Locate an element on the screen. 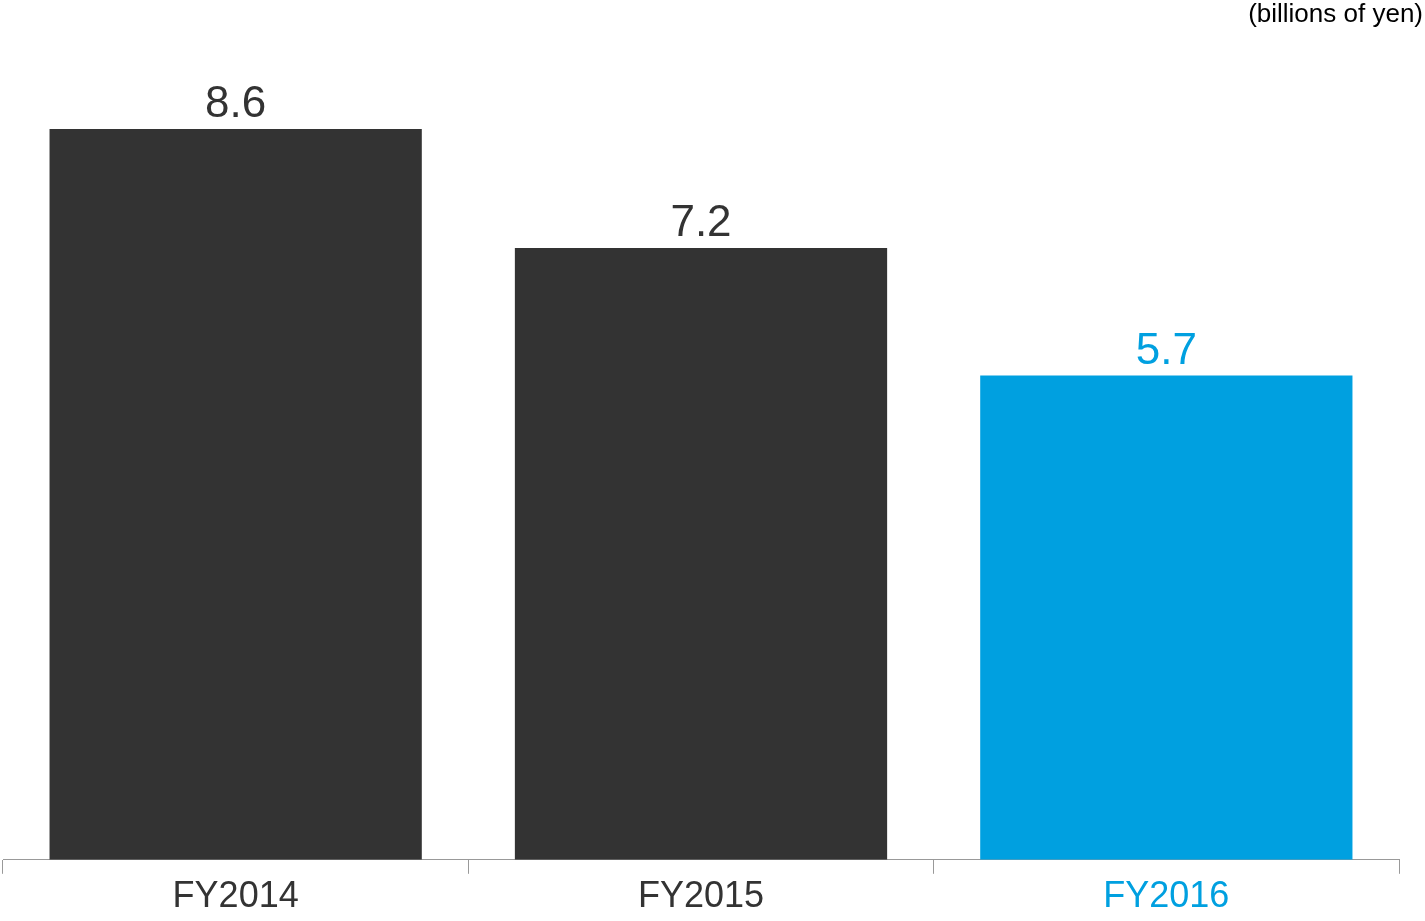 The image size is (1425, 921). x-tick-label: FY2016 is located at coordinates (1166, 895).